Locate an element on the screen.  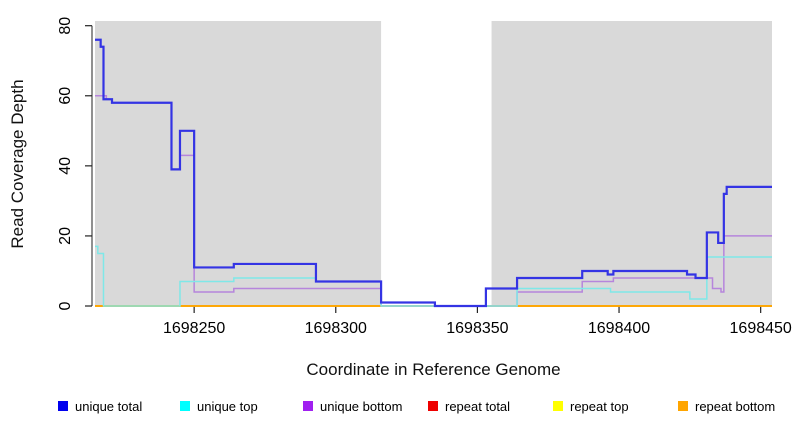
y-axis-tick-label: 80 is located at coordinates (65, 26).